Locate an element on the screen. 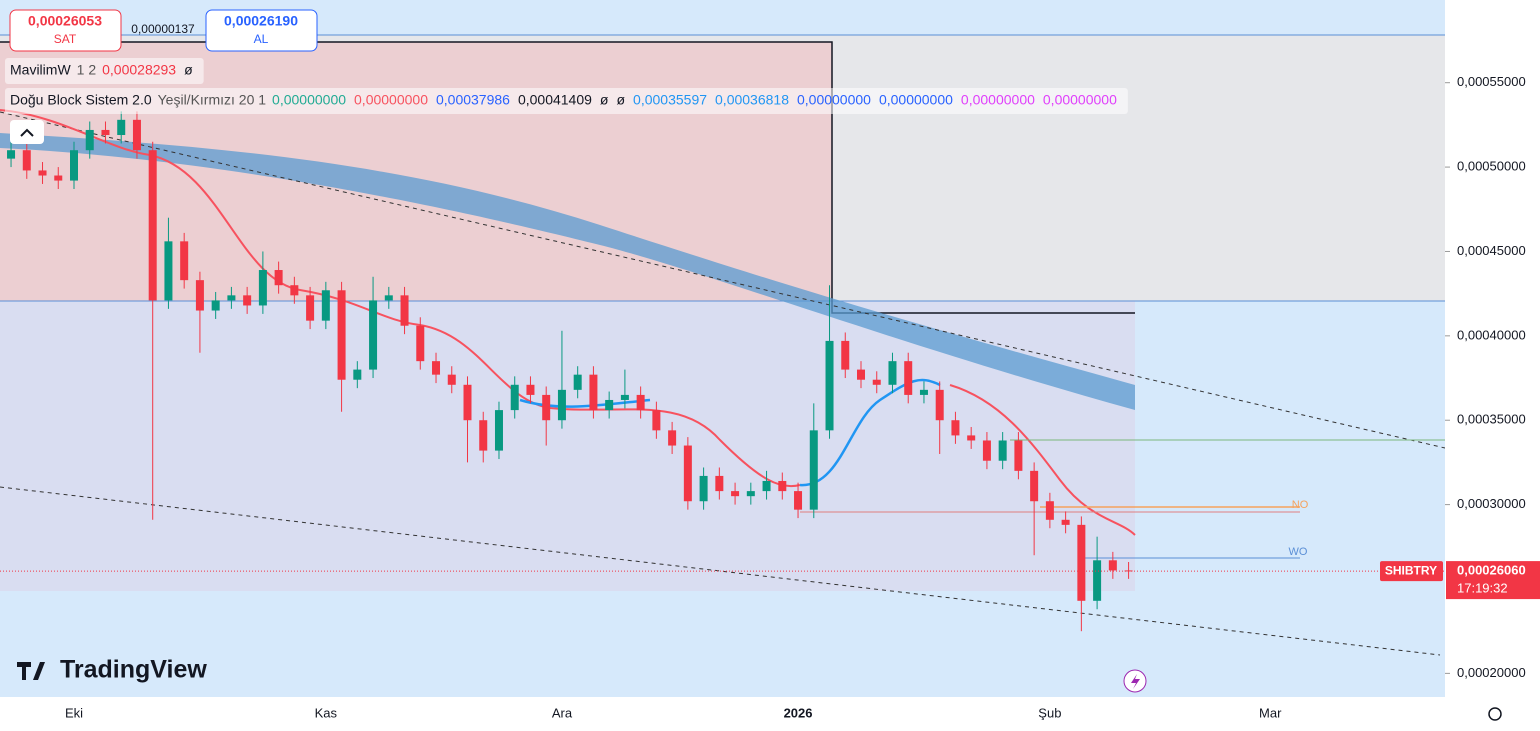  legend-text: 0,00041409 is located at coordinates (555, 100).